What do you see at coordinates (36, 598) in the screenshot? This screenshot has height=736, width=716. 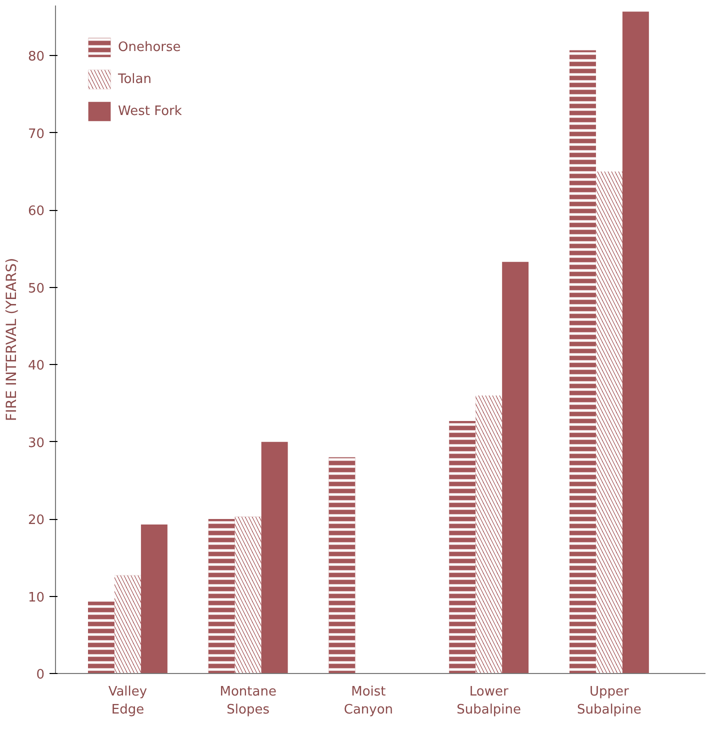 I see `y-tick-label: 10` at bounding box center [36, 598].